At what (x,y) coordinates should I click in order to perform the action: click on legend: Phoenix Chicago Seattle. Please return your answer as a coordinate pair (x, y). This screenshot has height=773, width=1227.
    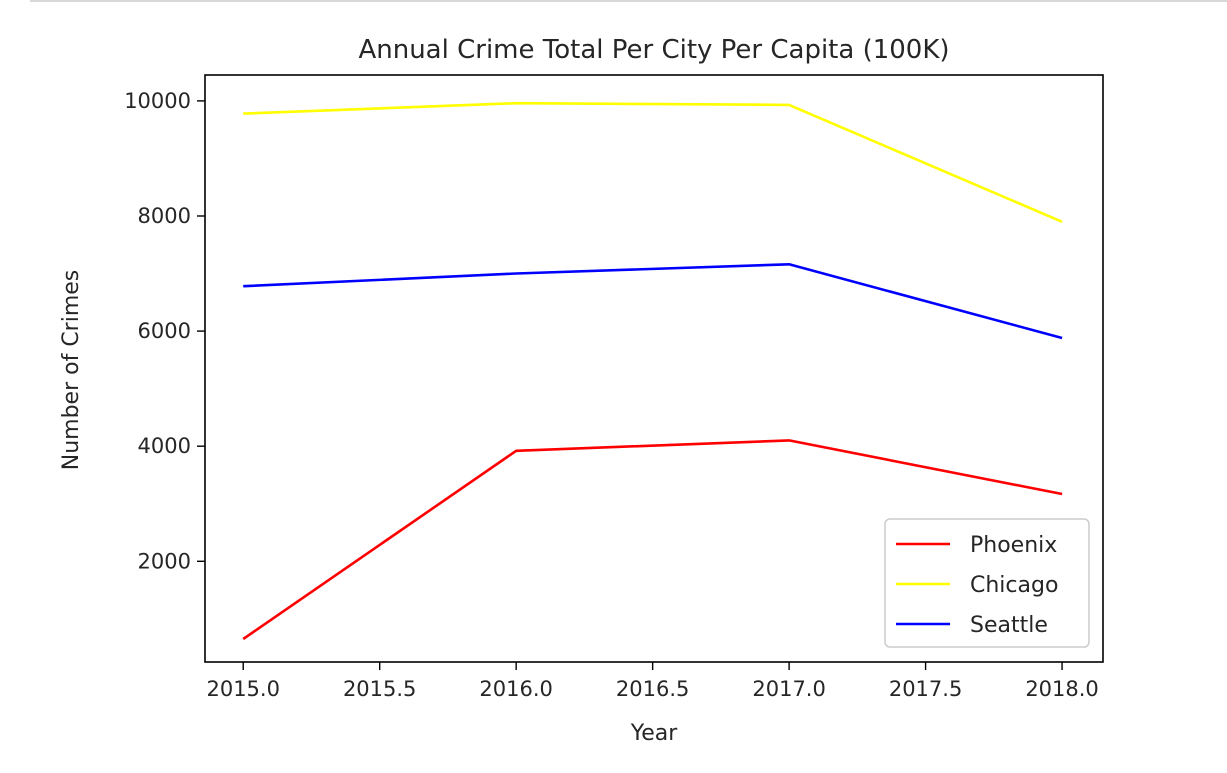
    Looking at the image, I should click on (987, 583).